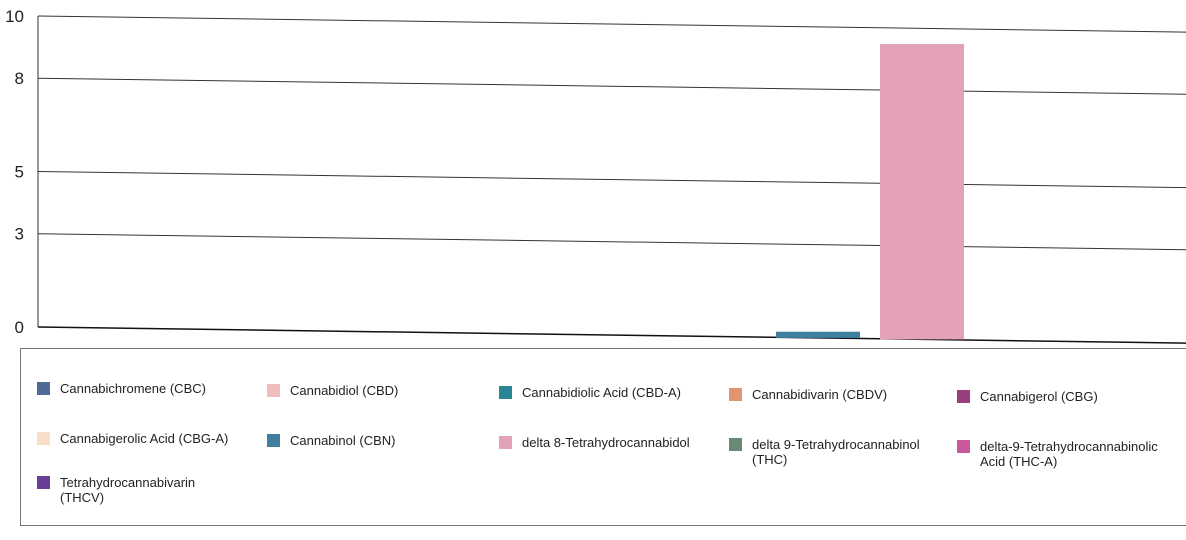 The height and width of the screenshot is (540, 1186). I want to click on legend-item: Cannabigerol (CBG), so click(1027, 396).